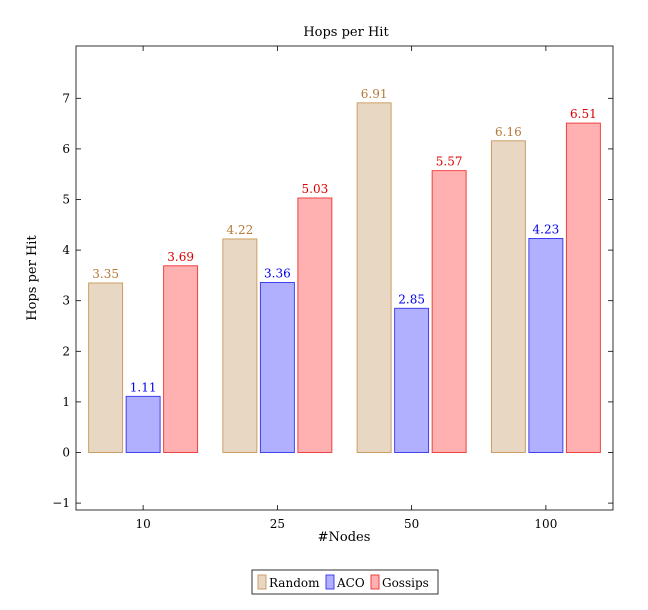 The width and height of the screenshot is (648, 610). Describe the element at coordinates (330, 582) in the screenshot. I see `legend-swatch-aco` at that location.